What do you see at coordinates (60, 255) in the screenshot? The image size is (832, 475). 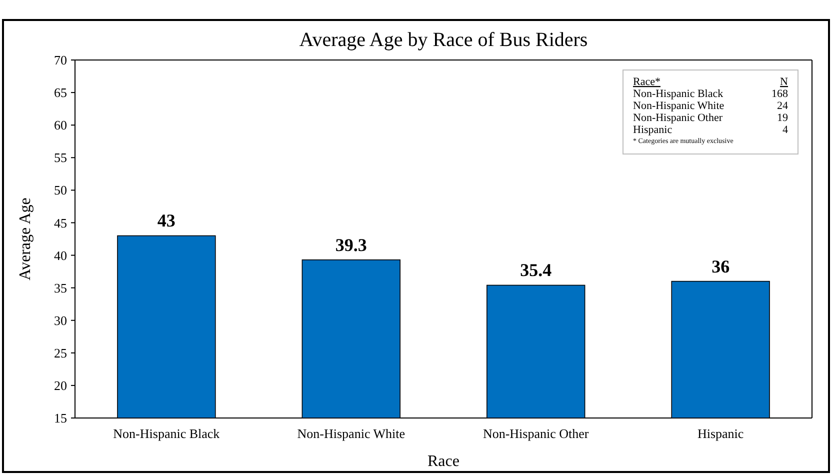 I see `y-tick-label: 40` at bounding box center [60, 255].